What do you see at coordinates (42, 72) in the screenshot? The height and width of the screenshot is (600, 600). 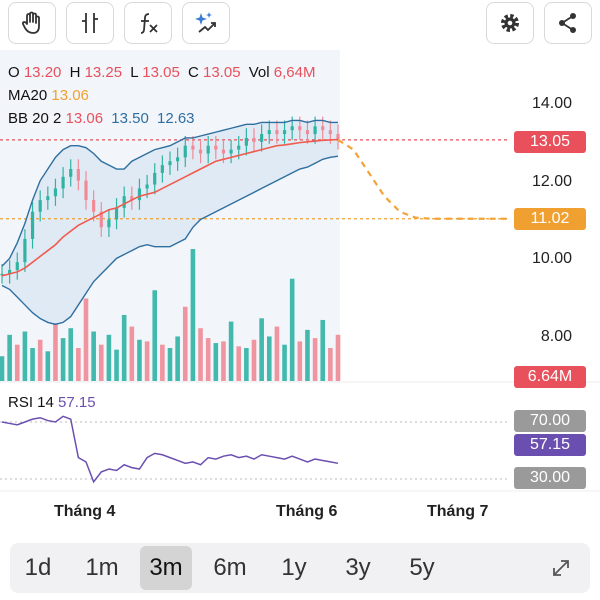 I see `open-value: 13.20` at bounding box center [42, 72].